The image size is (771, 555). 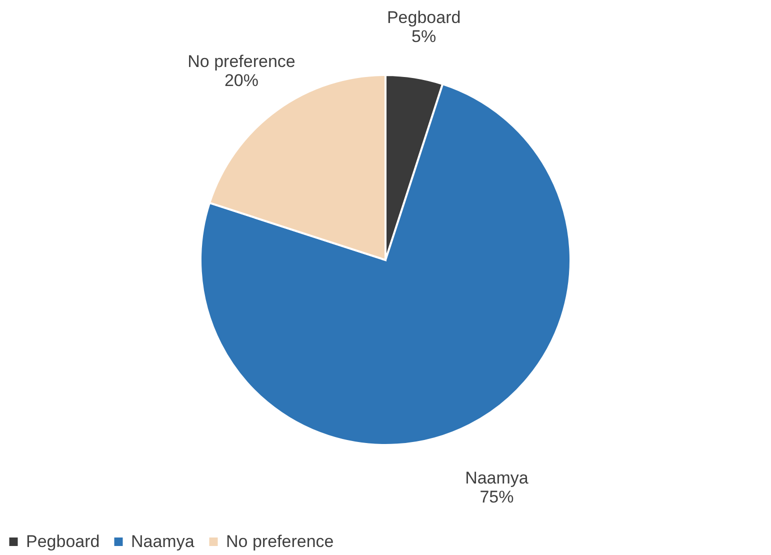 What do you see at coordinates (497, 496) in the screenshot?
I see `data-label: 75%` at bounding box center [497, 496].